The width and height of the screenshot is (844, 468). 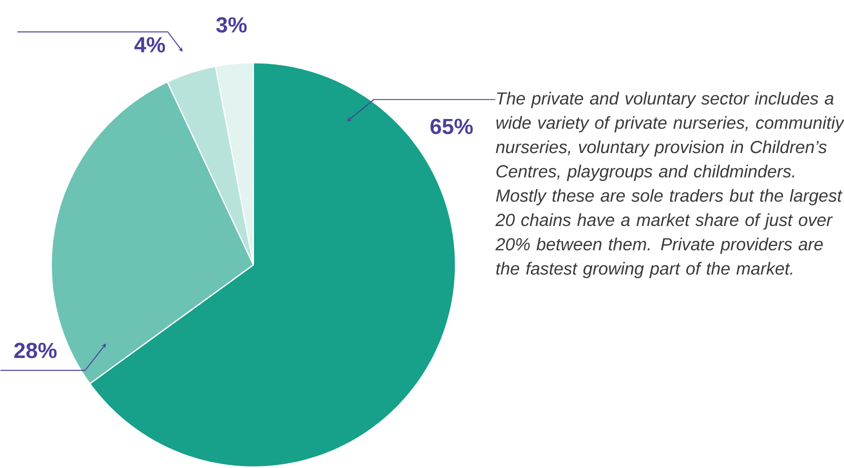 I want to click on data-label: 4%, so click(x=150, y=45).